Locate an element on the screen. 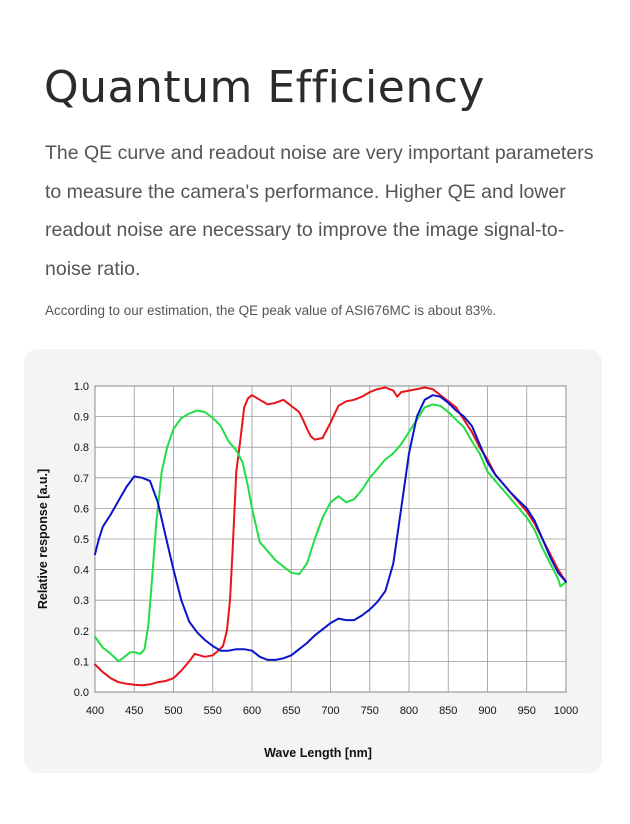 The height and width of the screenshot is (824, 630). y-tick-label: 0.2 is located at coordinates (81, 632).